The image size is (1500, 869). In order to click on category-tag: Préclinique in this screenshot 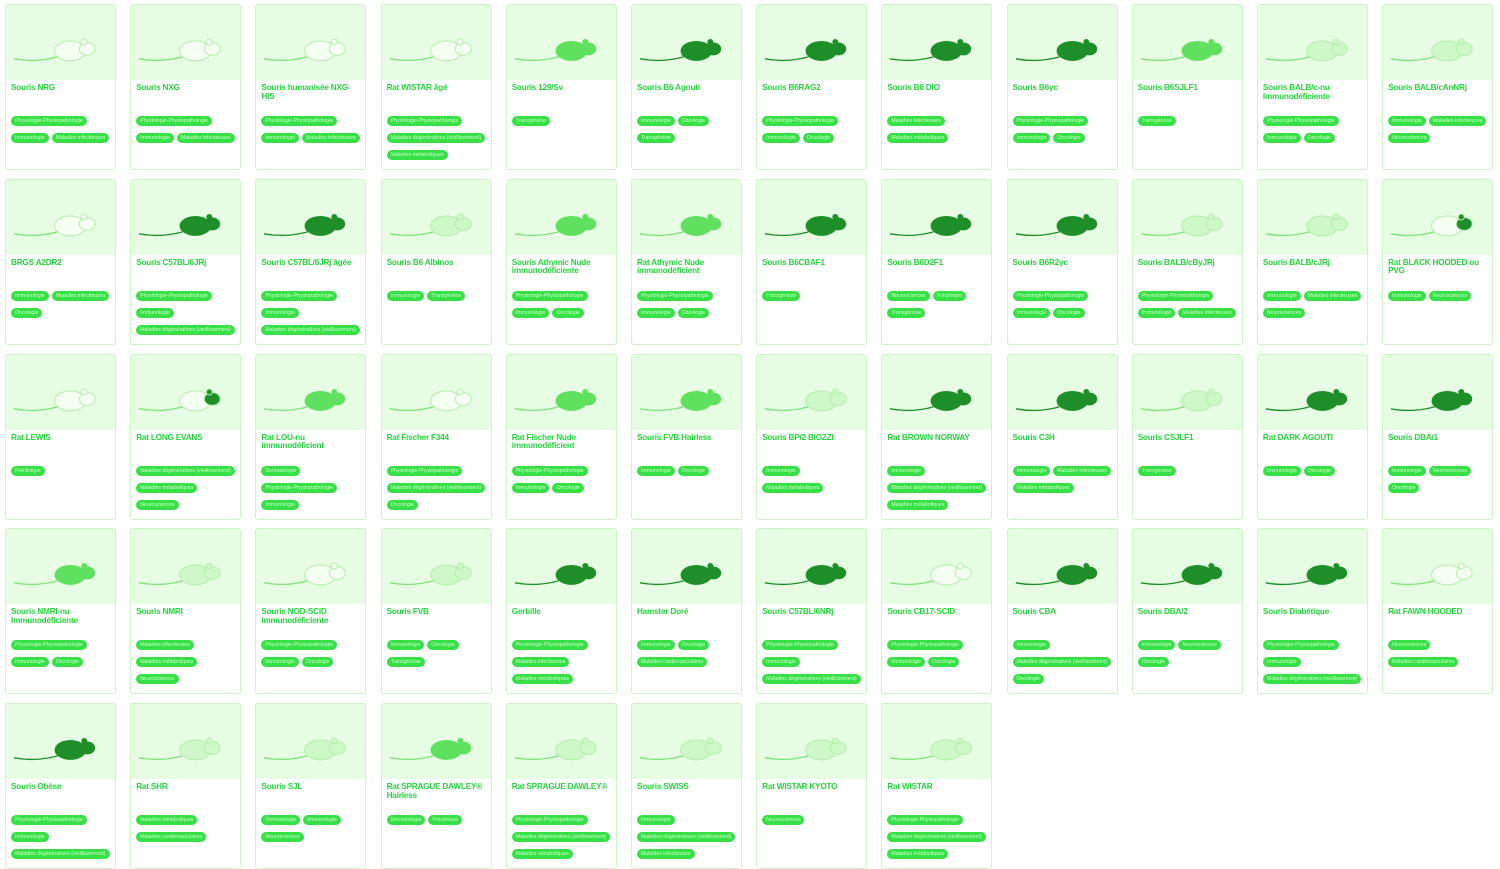, I will do `click(28, 470)`.